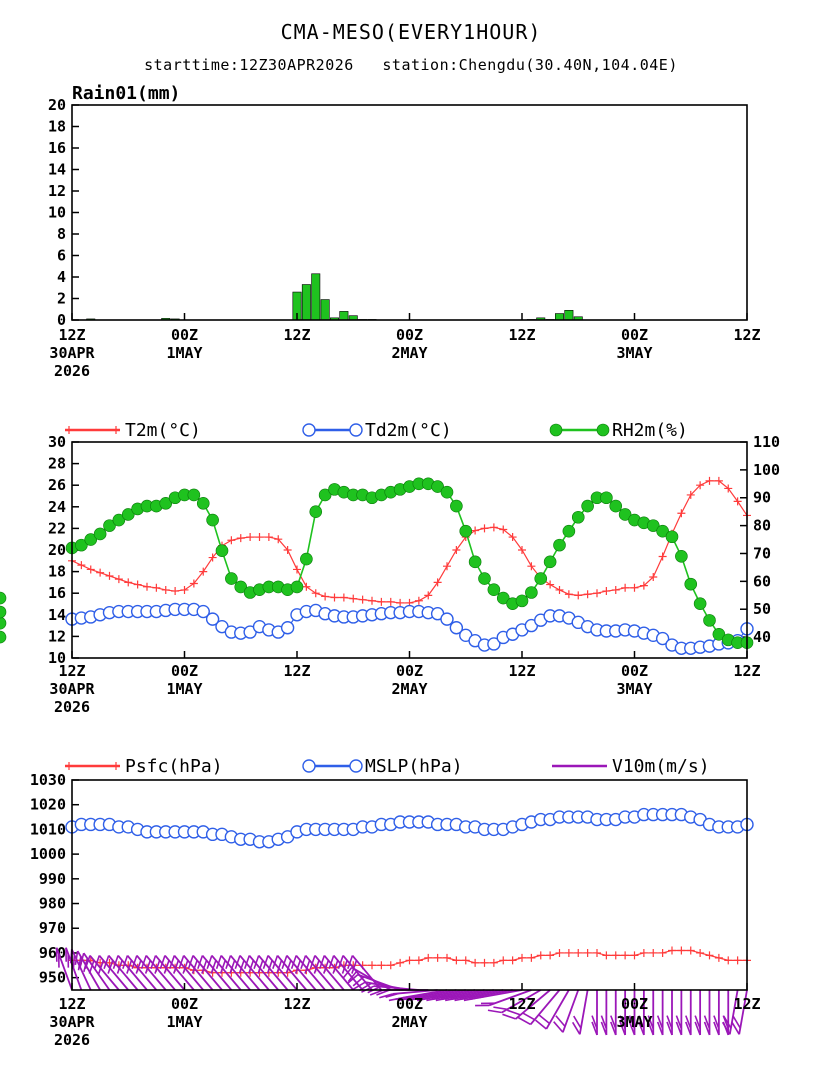 This screenshot has height=1065, width=822. I want to click on rh2m-series-line, so click(409, 563).